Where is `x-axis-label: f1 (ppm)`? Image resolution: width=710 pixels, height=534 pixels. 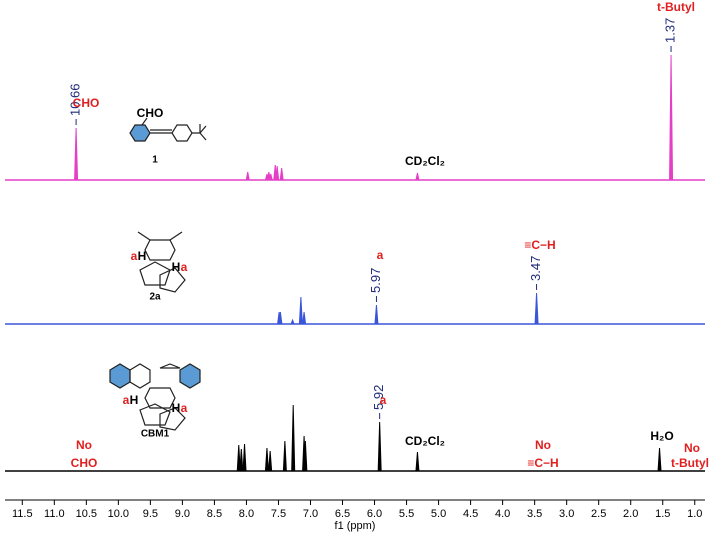 x-axis-label: f1 (ppm) is located at coordinates (355, 526).